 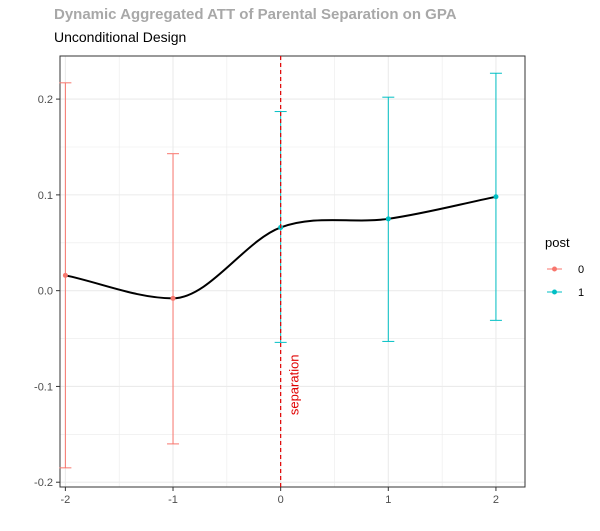 What do you see at coordinates (65, 500) in the screenshot?
I see `x-tick-label: -2` at bounding box center [65, 500].